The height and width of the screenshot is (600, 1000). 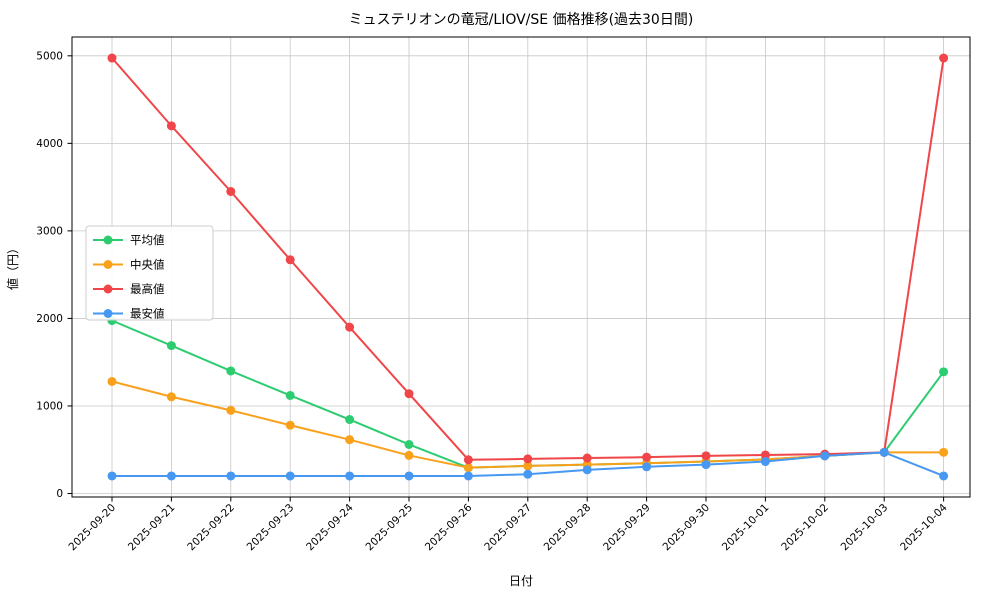 I want to click on x-tick-label: 2025-09-27, so click(x=508, y=528).